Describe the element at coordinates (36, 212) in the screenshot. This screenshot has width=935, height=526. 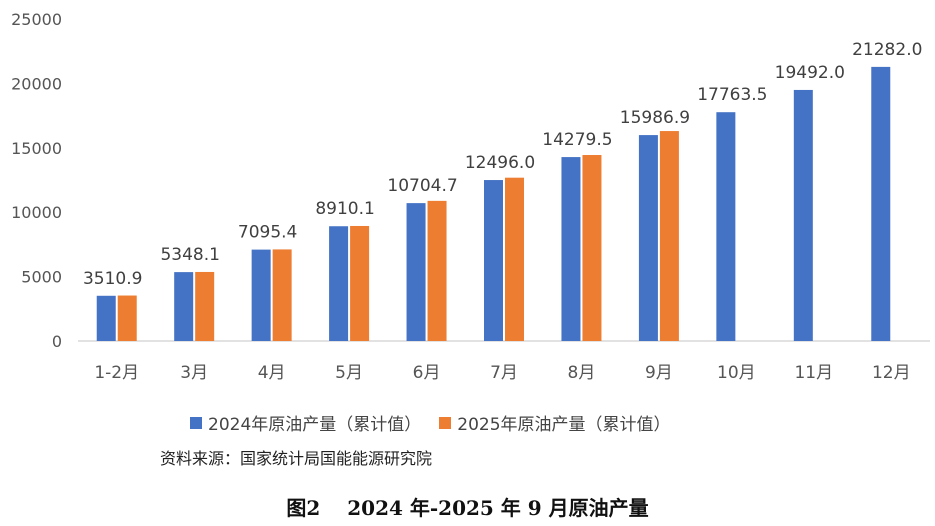
I see `y-tick-label: 10000` at that location.